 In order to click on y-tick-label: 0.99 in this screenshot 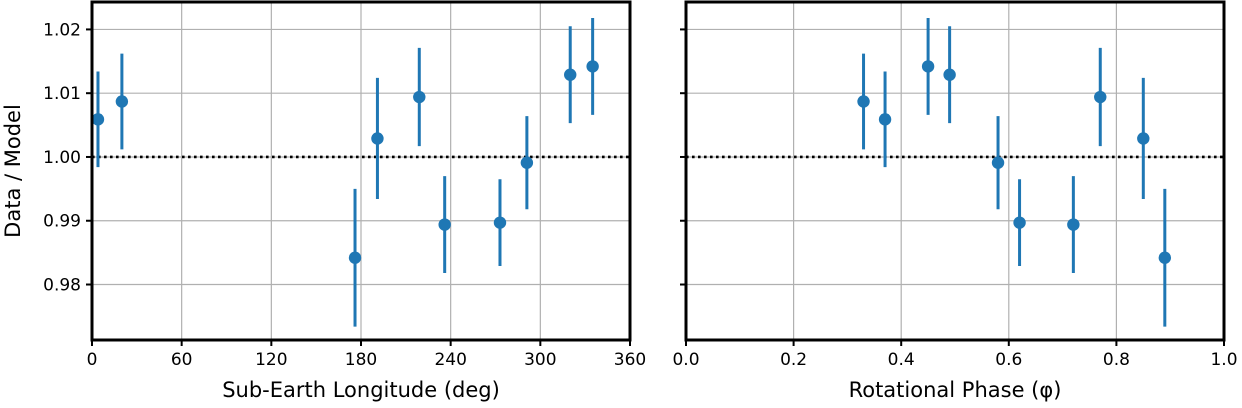, I will do `click(62, 222)`.